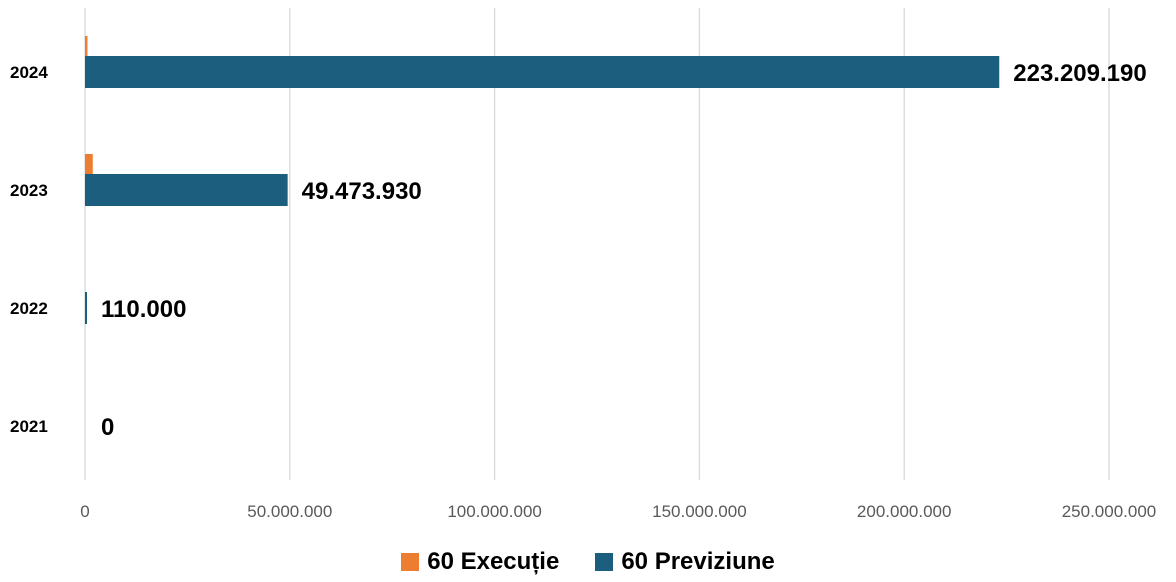 The width and height of the screenshot is (1176, 582). I want to click on category-labels: 2024 2023 2022 2021, so click(29, 249).